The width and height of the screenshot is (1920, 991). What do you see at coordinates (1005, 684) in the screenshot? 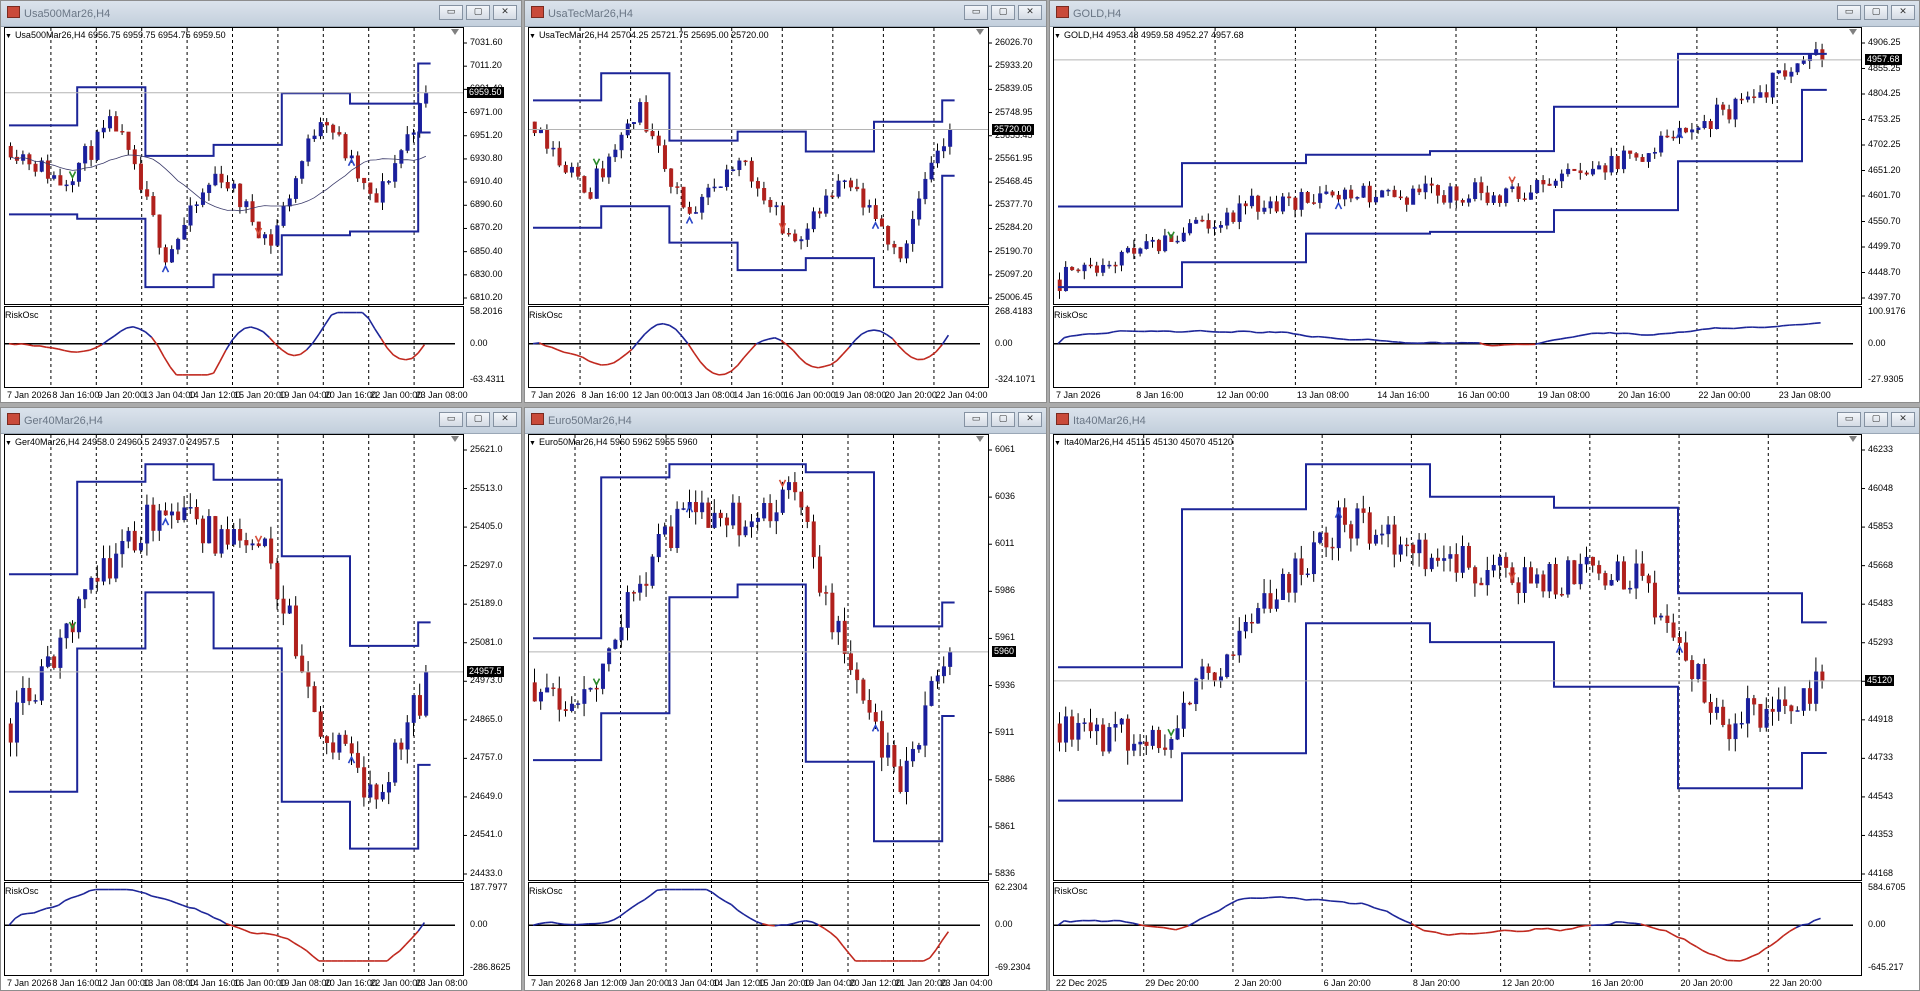
I see `price-axis-label: 5936` at bounding box center [1005, 684].